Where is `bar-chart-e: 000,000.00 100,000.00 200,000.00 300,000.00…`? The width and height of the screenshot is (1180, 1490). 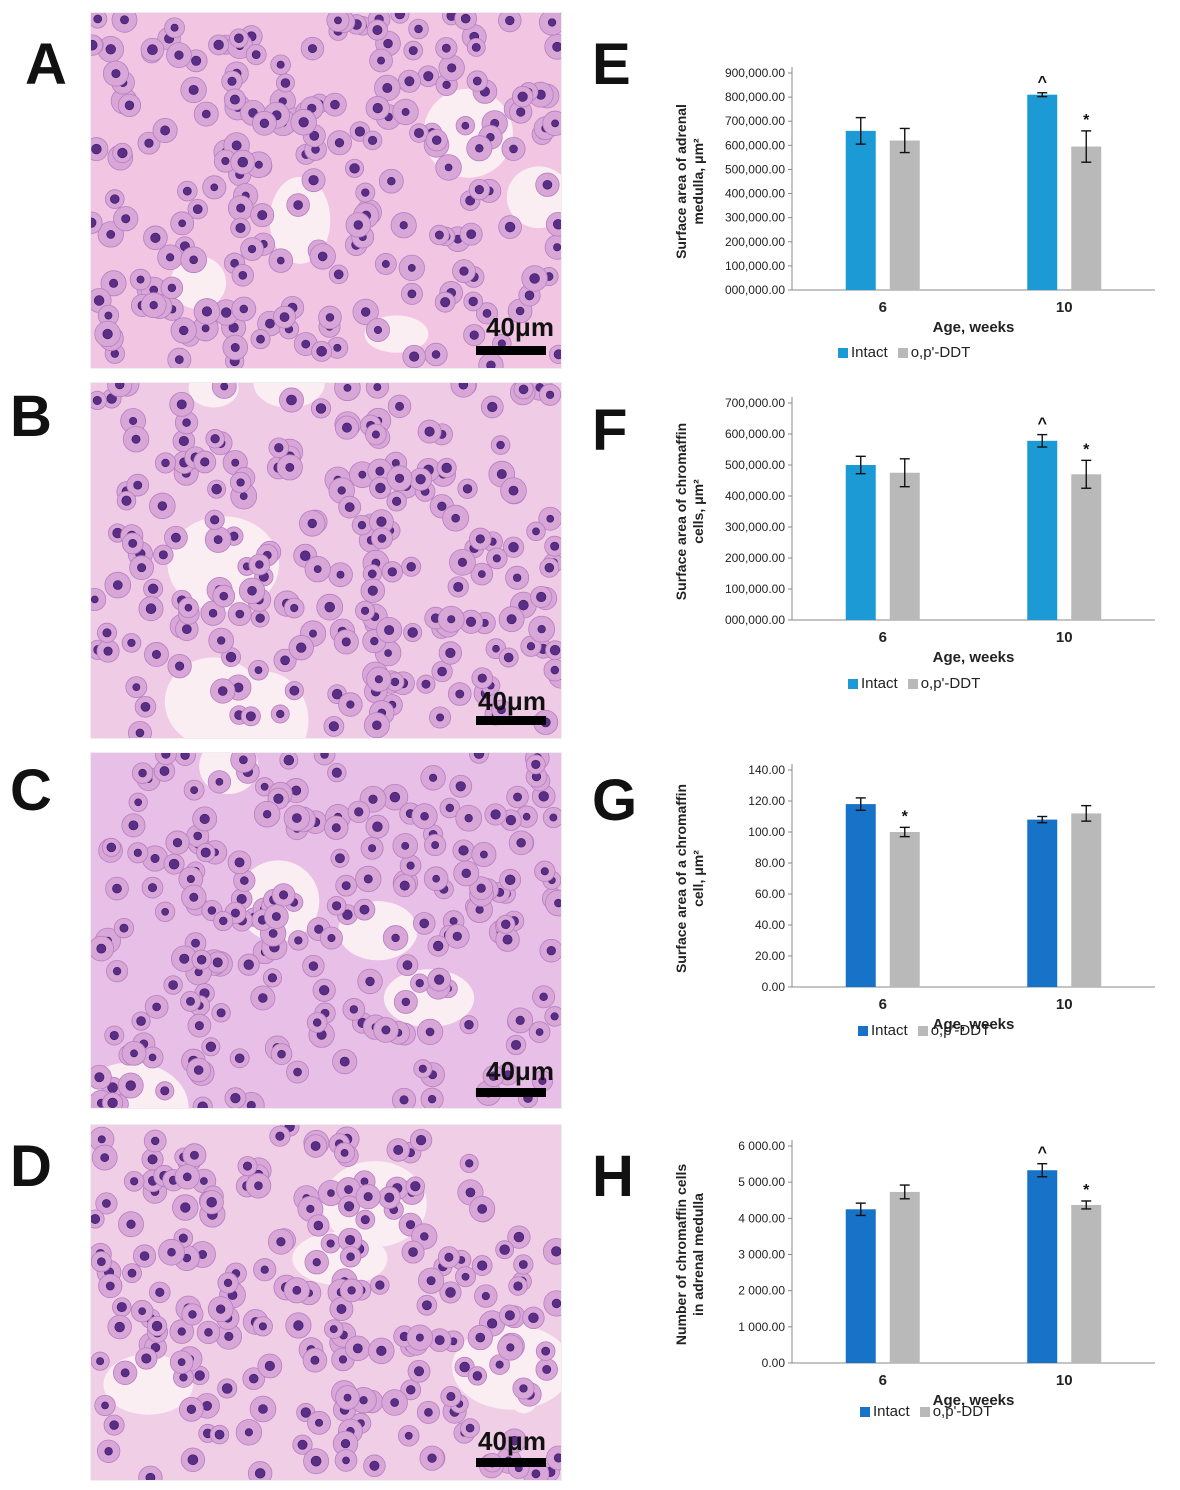
bar-chart-e: 000,000.00 100,000.00 200,000.00 300,000.00… is located at coordinates (915, 220).